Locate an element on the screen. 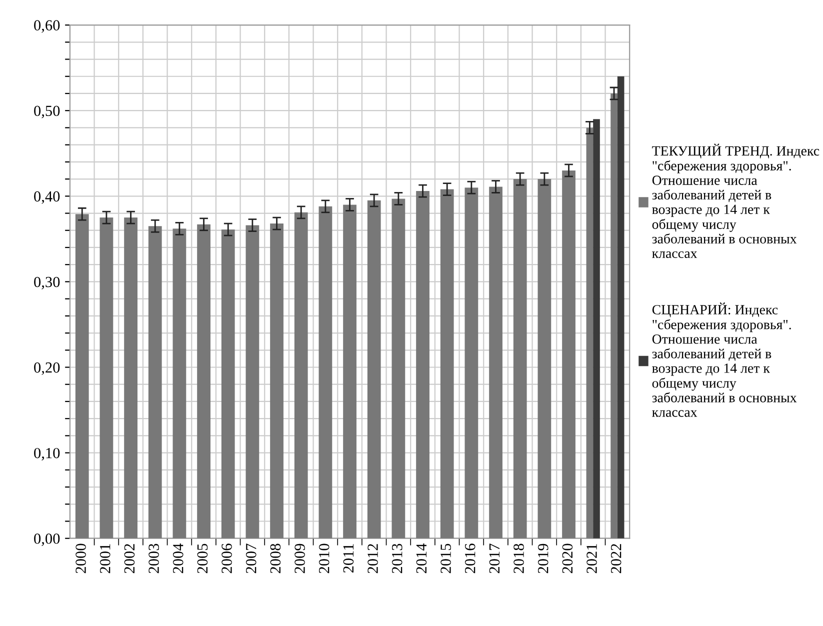 The width and height of the screenshot is (823, 626). x-tick-label: 2022 is located at coordinates (616, 559).